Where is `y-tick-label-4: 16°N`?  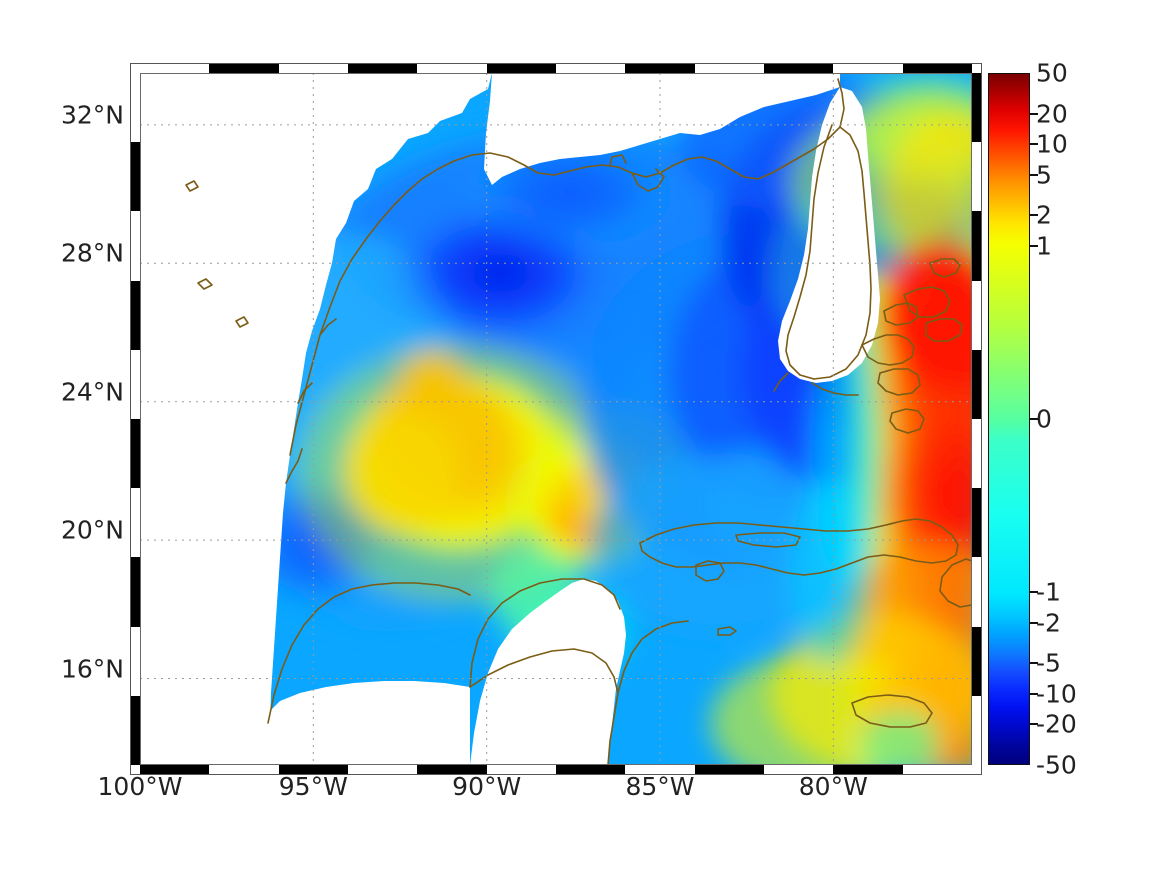
y-tick-label-4: 16°N is located at coordinates (92, 668).